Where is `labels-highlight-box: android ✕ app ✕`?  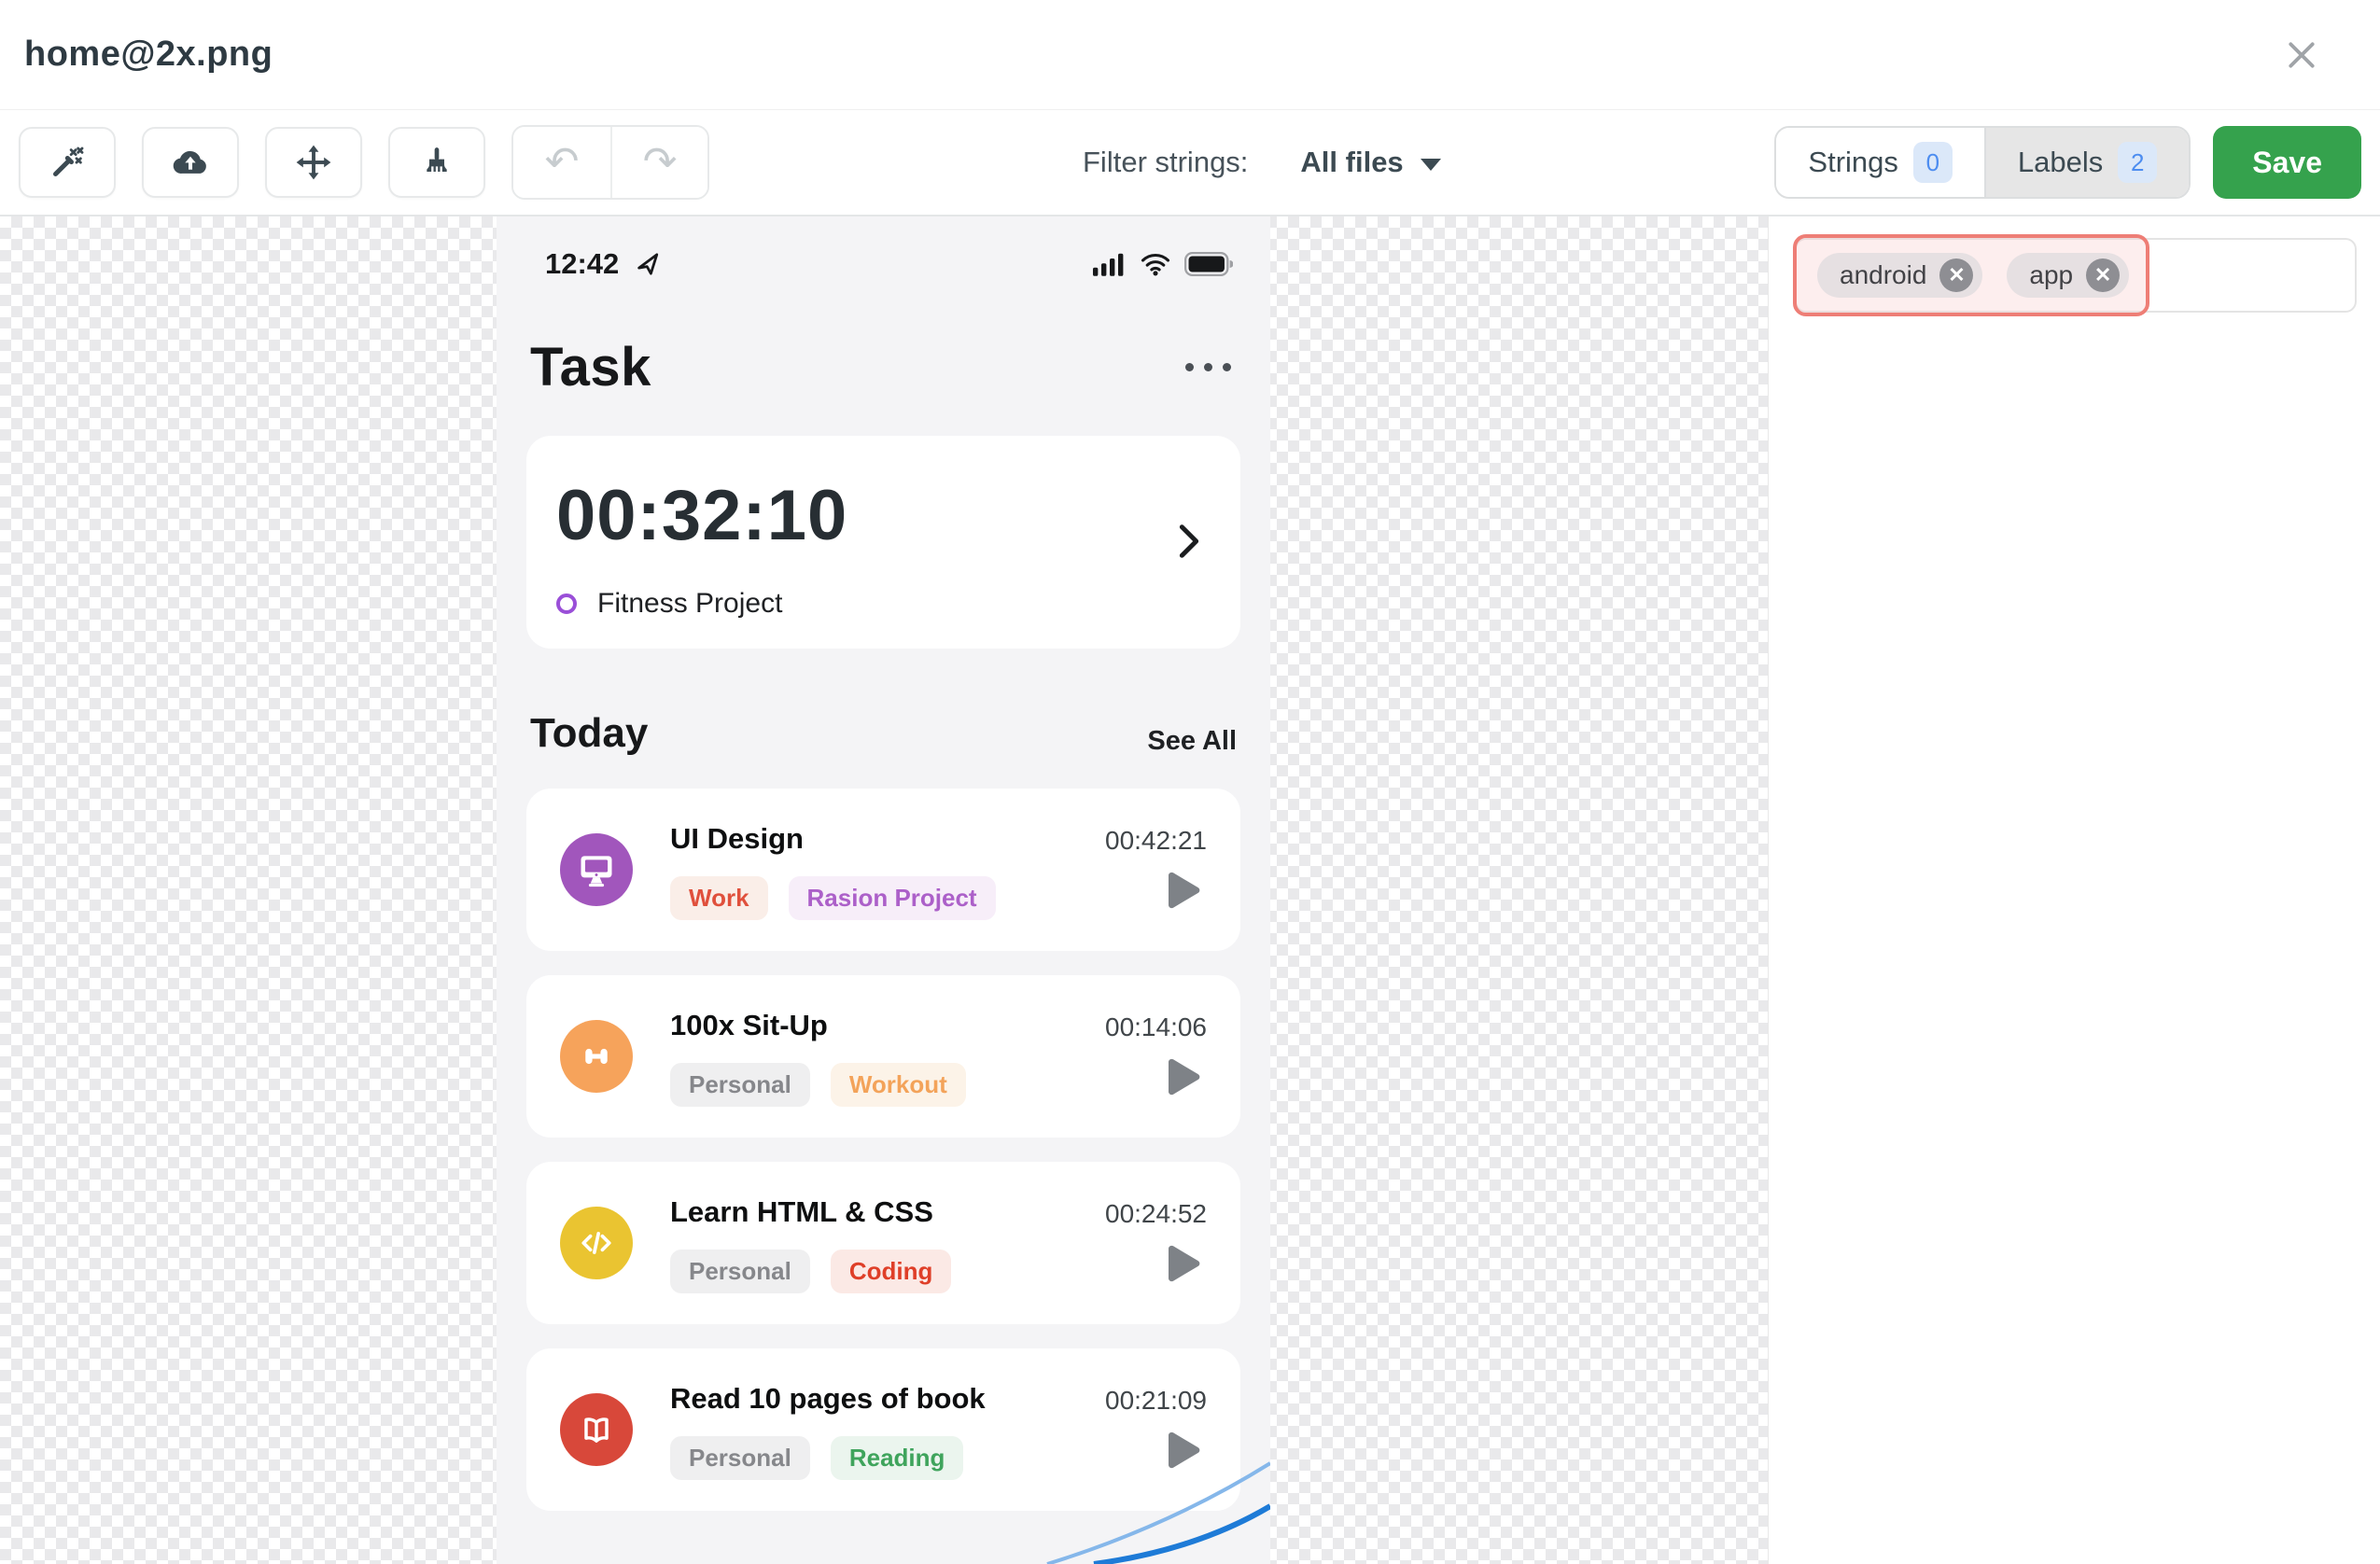 labels-highlight-box: android ✕ app ✕ is located at coordinates (1971, 275).